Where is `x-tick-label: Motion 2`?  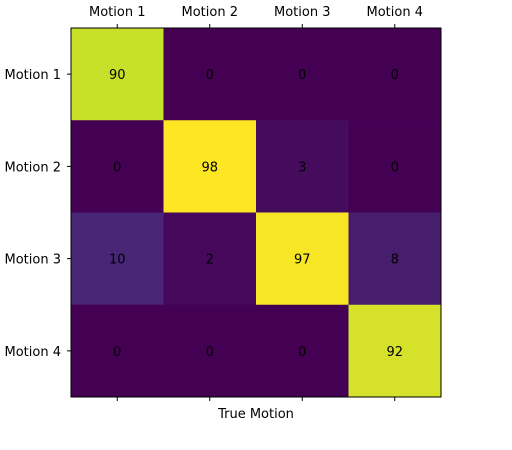 x-tick-label: Motion 2 is located at coordinates (210, 12).